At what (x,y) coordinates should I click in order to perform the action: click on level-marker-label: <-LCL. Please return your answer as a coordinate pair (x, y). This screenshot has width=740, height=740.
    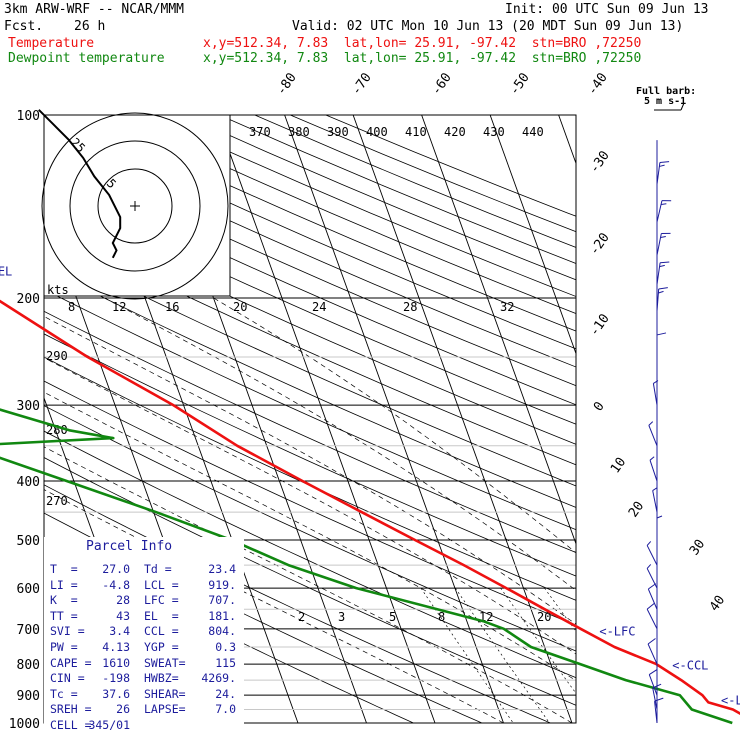
    Looking at the image, I should click on (730, 701).